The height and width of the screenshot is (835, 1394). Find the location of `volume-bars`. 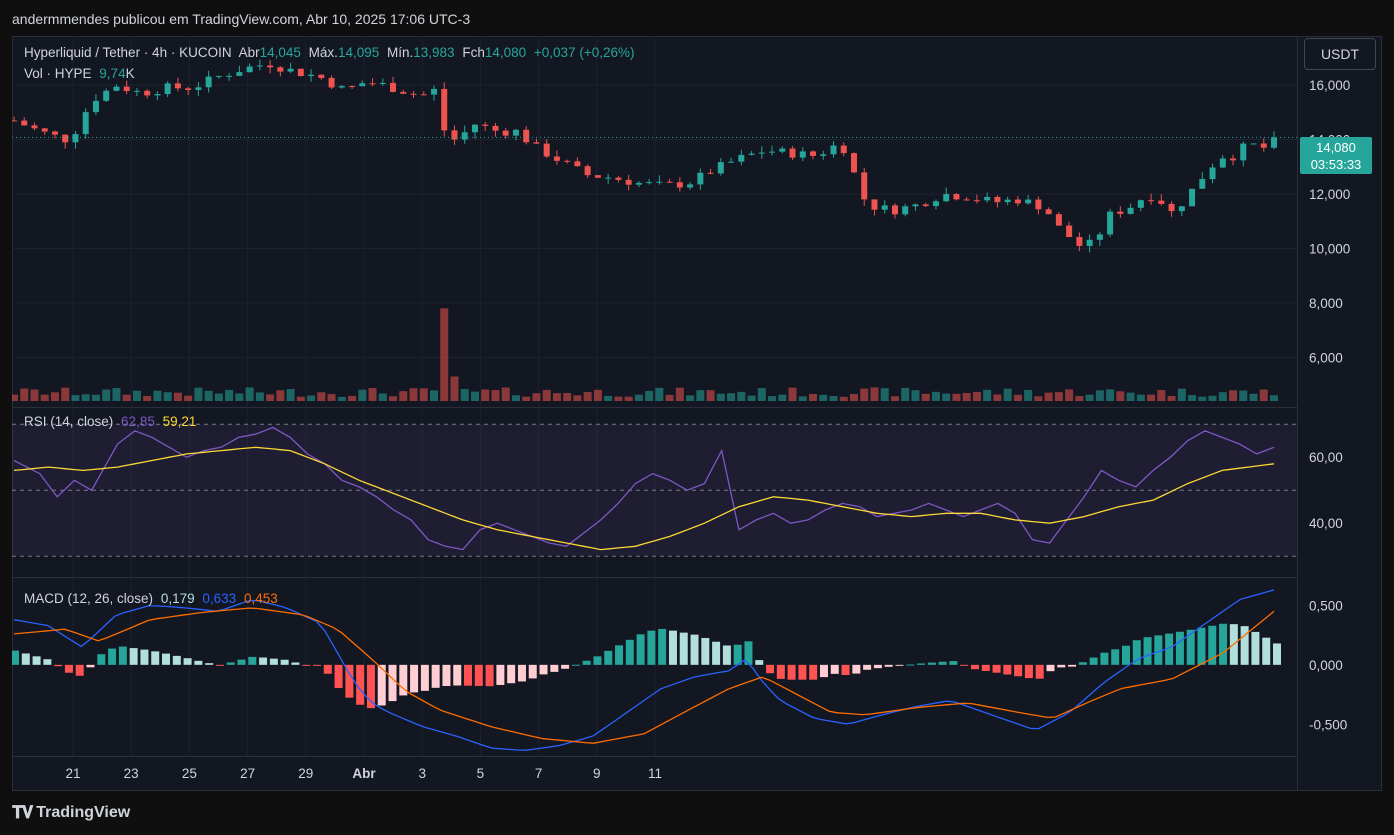

volume-bars is located at coordinates (645, 354).